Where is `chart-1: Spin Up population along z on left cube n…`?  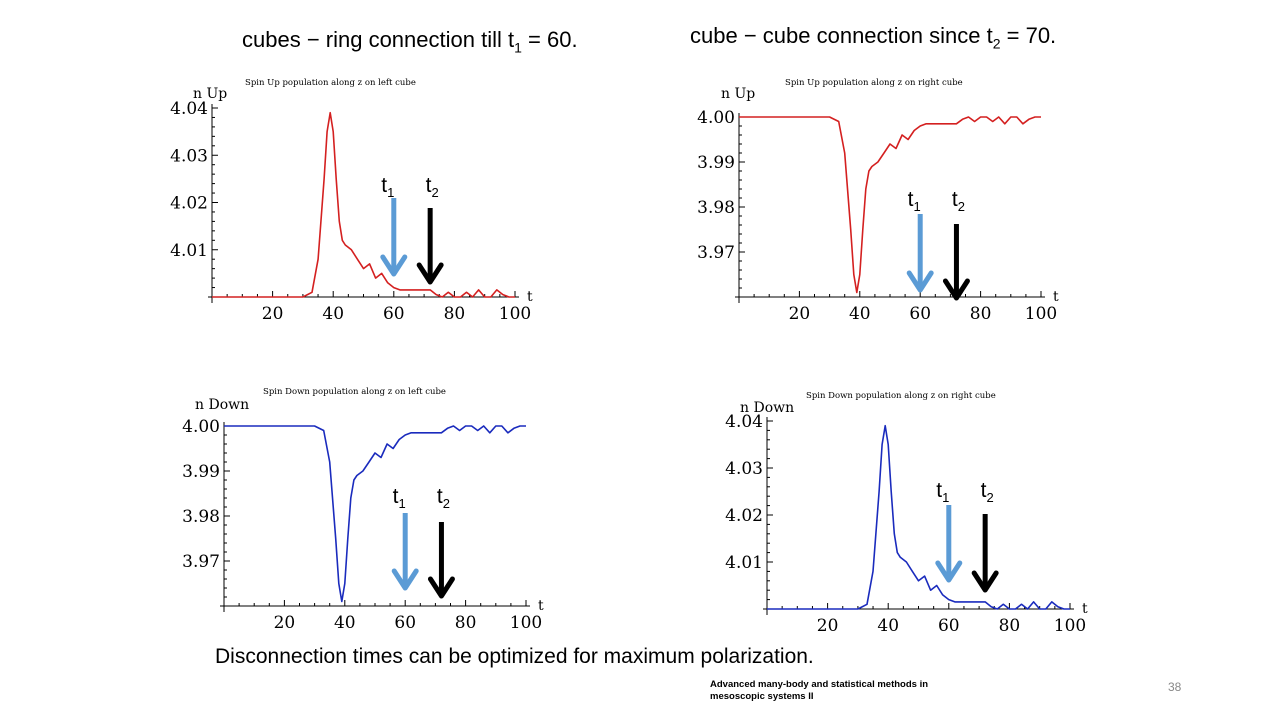
chart-1: Spin Up population along z on left cube n… is located at coordinates (351, 201).